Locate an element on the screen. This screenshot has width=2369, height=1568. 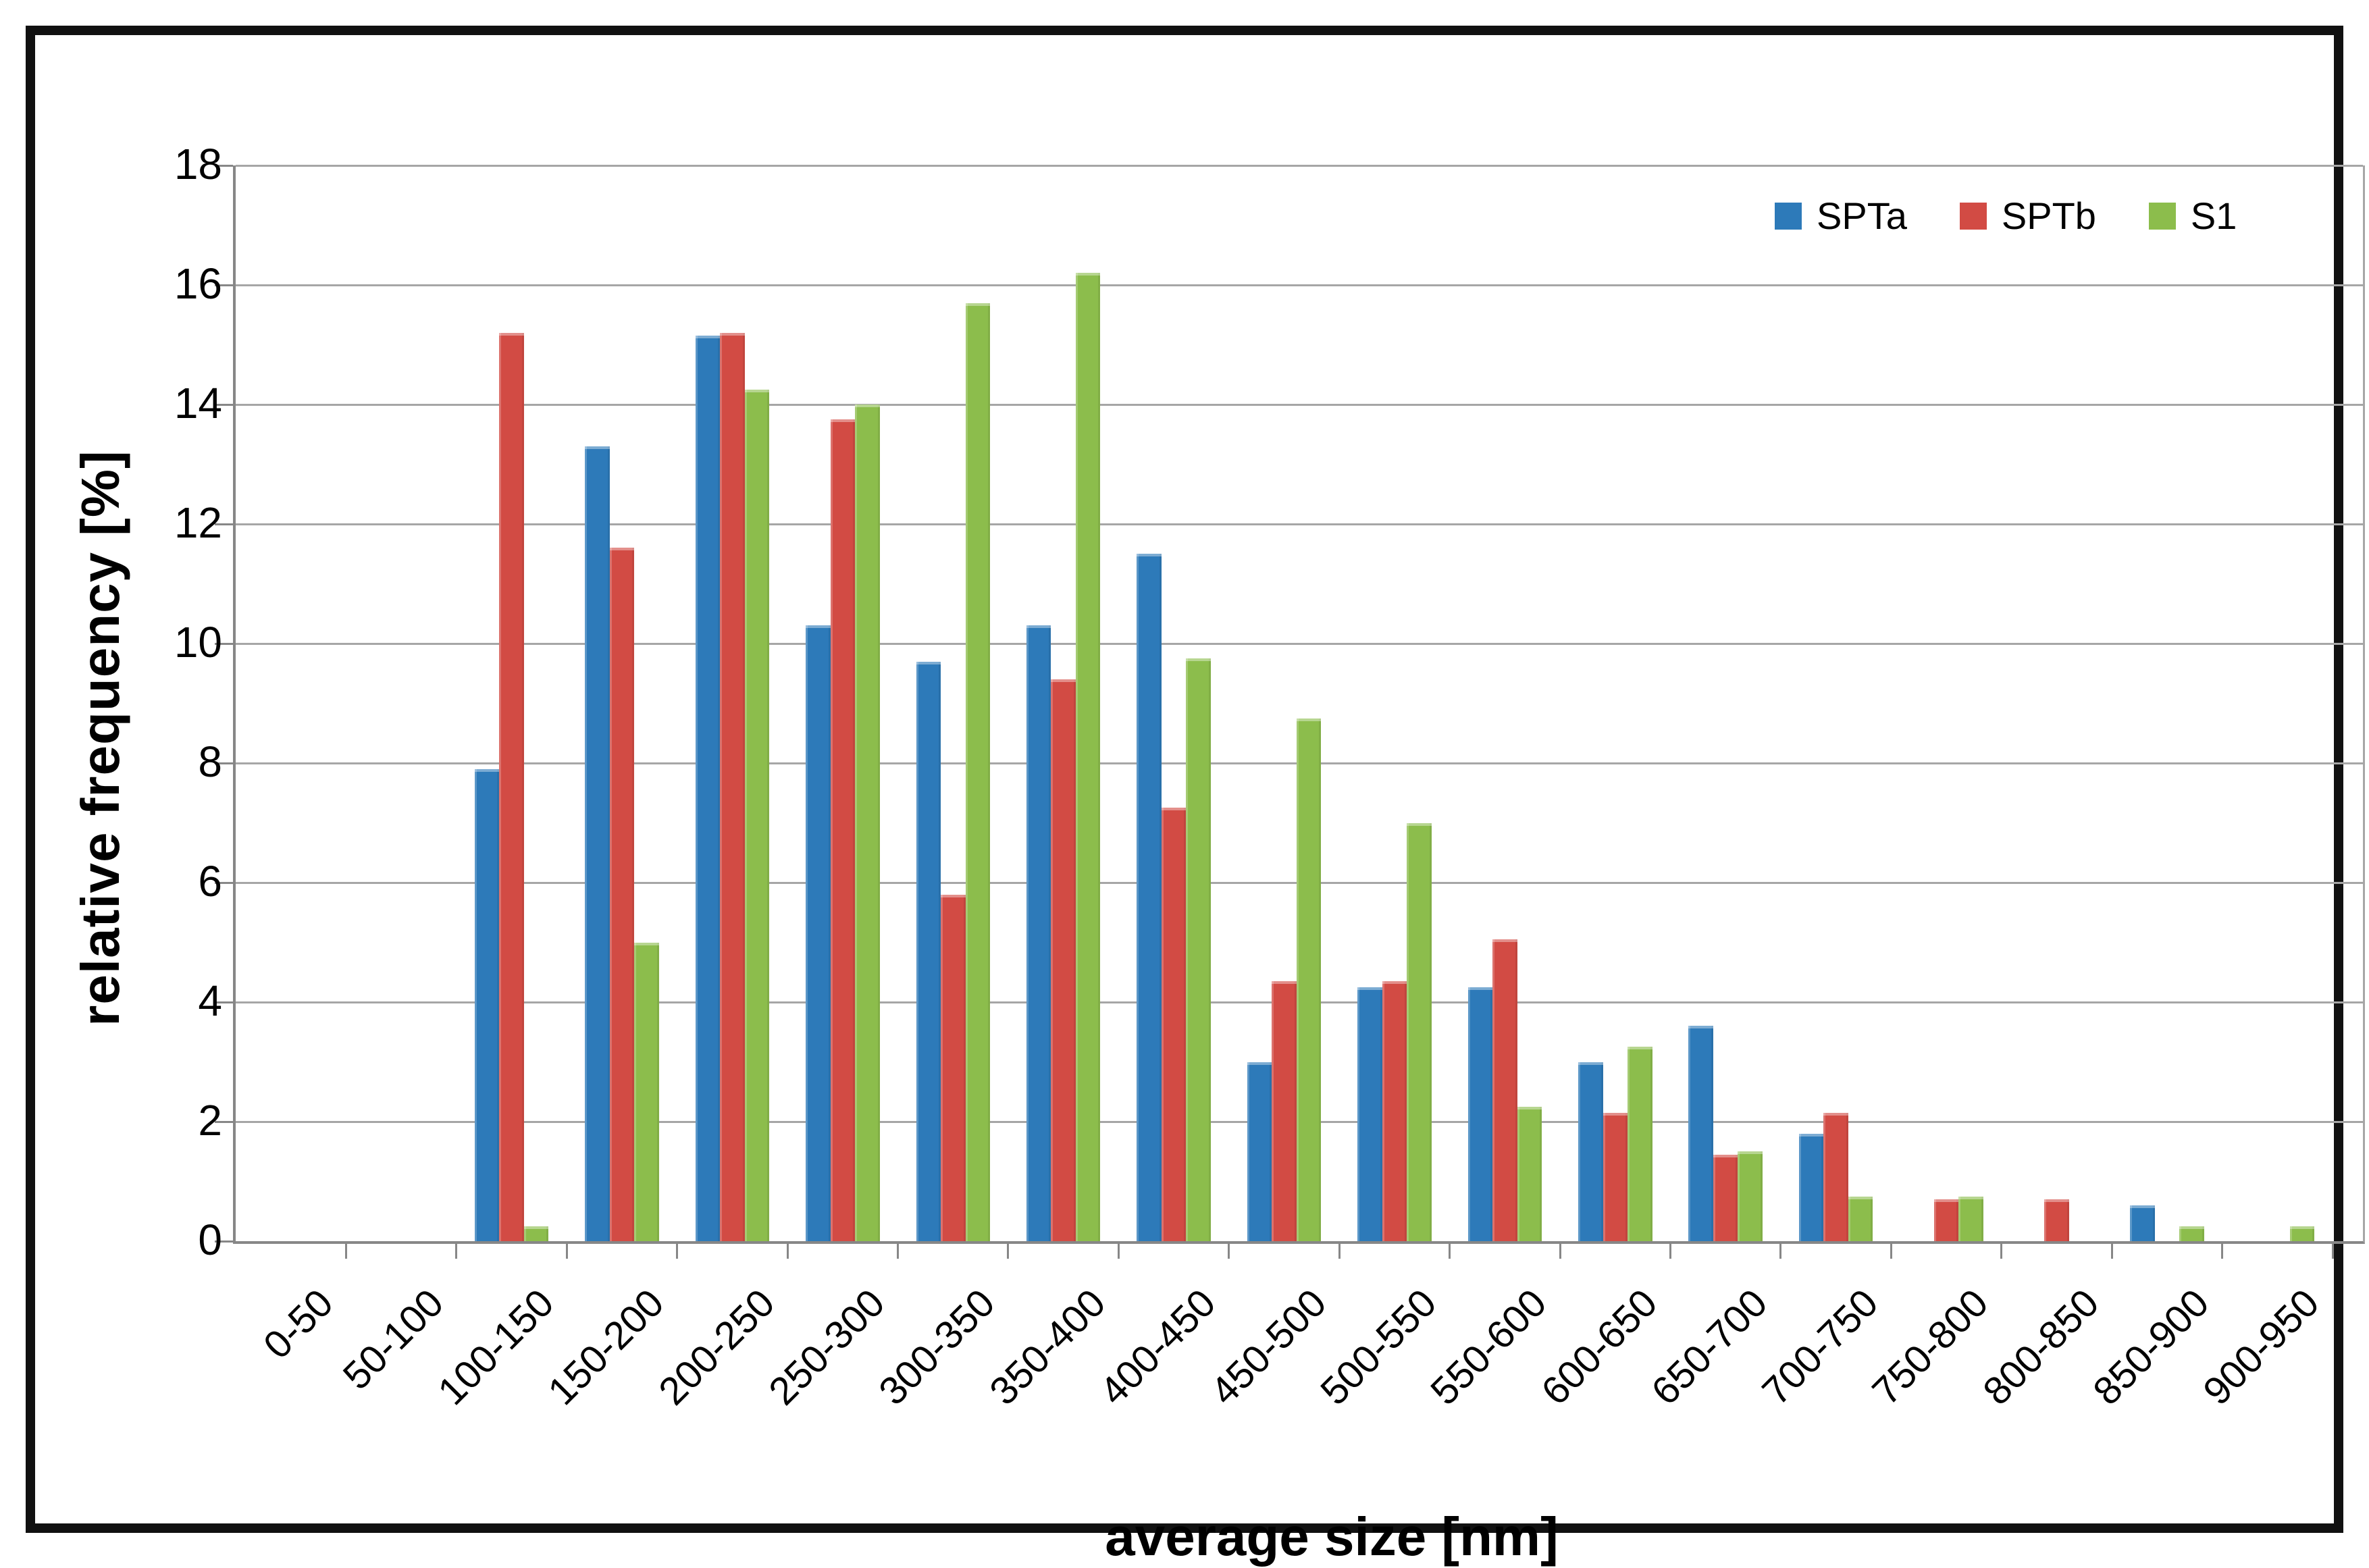
x-label-200-250: 200-250 is located at coordinates (716, 1347).